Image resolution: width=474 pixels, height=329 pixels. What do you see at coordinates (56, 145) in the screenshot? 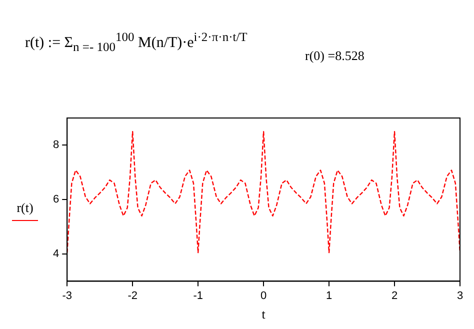
I see `y-tick-label: 8` at bounding box center [56, 145].